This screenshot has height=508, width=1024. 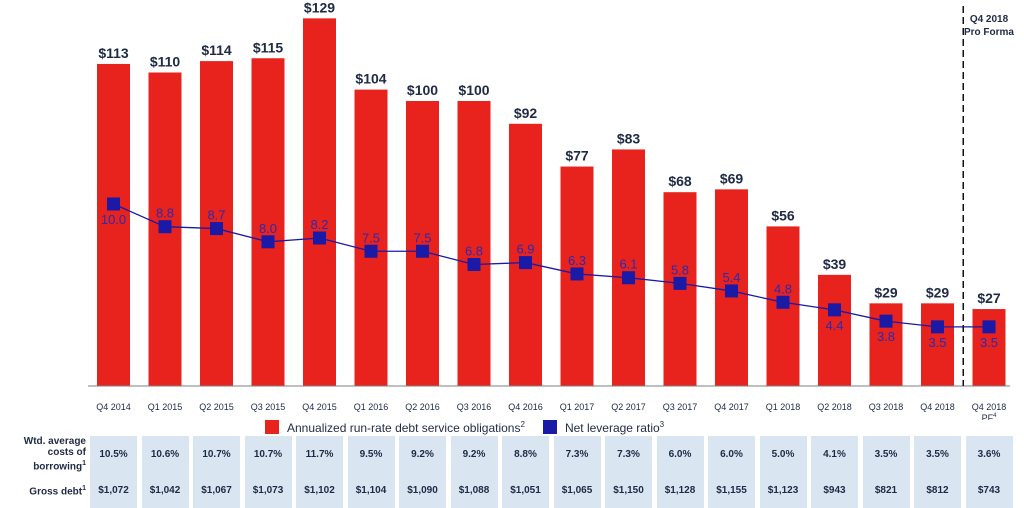 I want to click on leverage-value-label: 8.7, so click(x=216, y=215).